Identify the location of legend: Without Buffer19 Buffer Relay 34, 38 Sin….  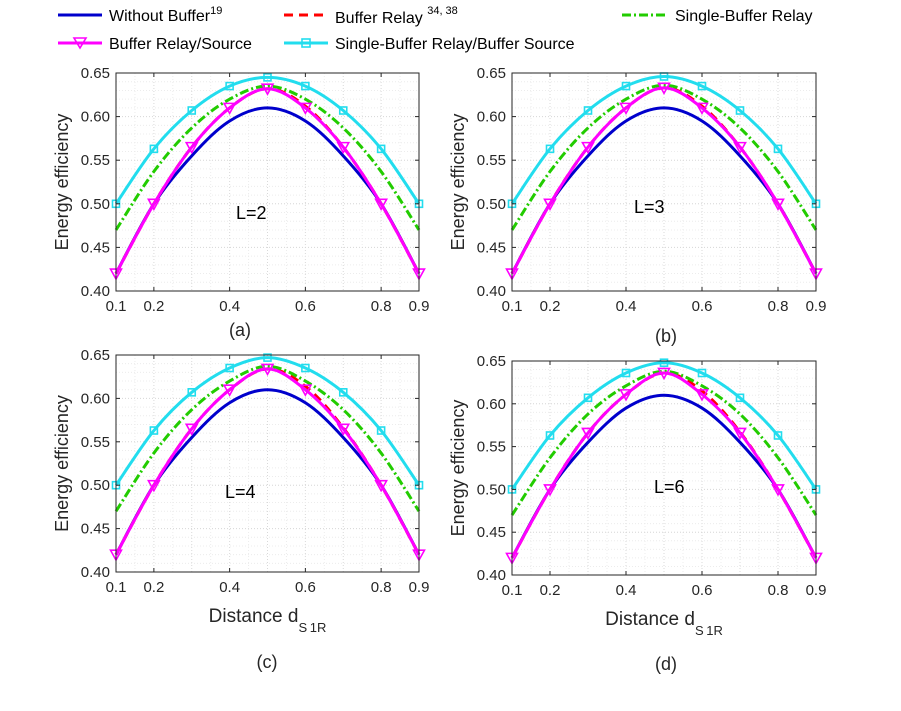
(435, 29).